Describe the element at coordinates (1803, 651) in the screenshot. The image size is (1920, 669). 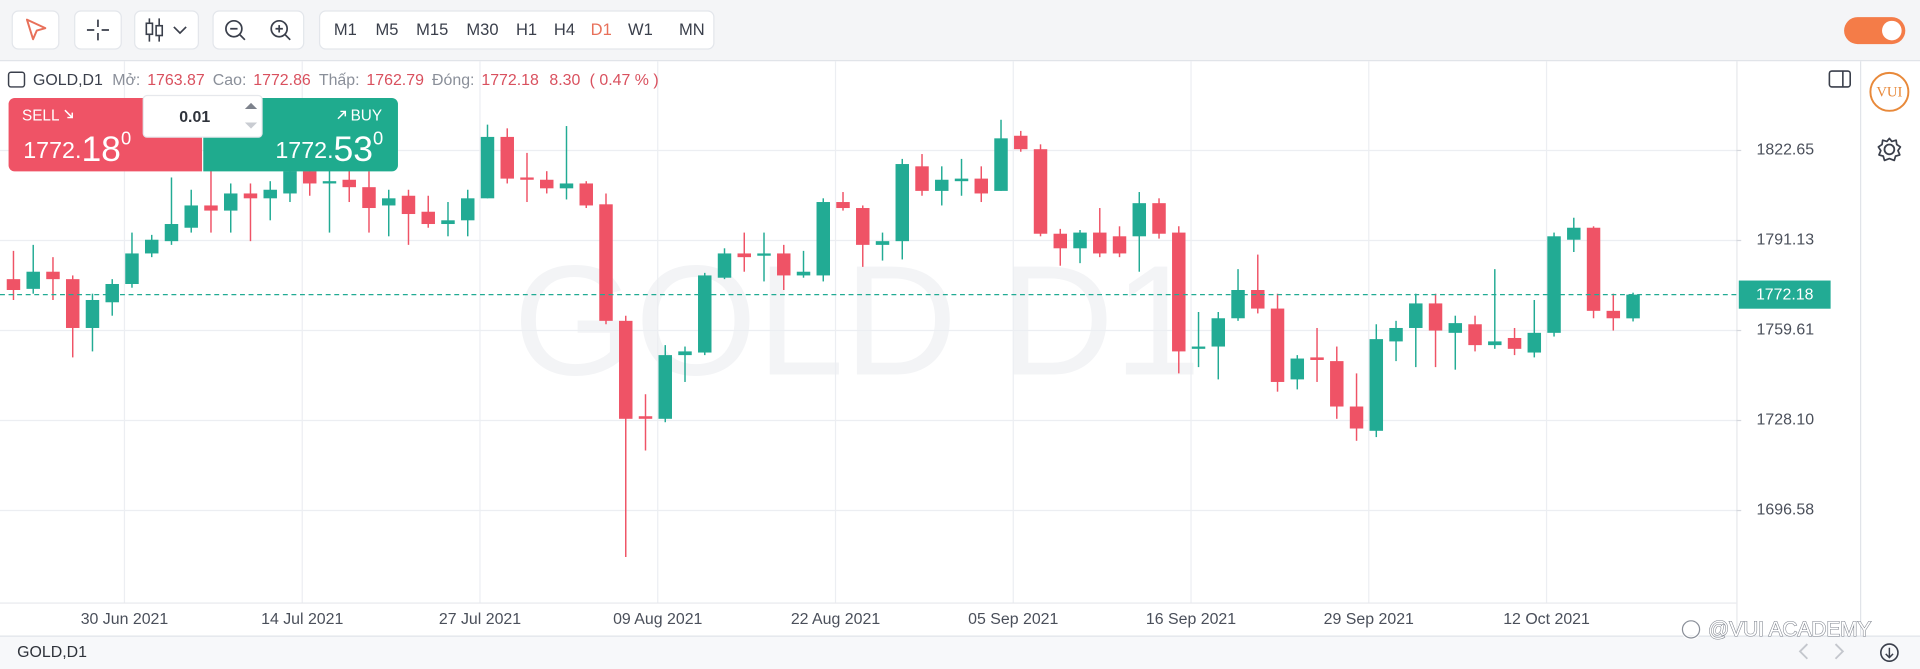
I see `scroll-left` at that location.